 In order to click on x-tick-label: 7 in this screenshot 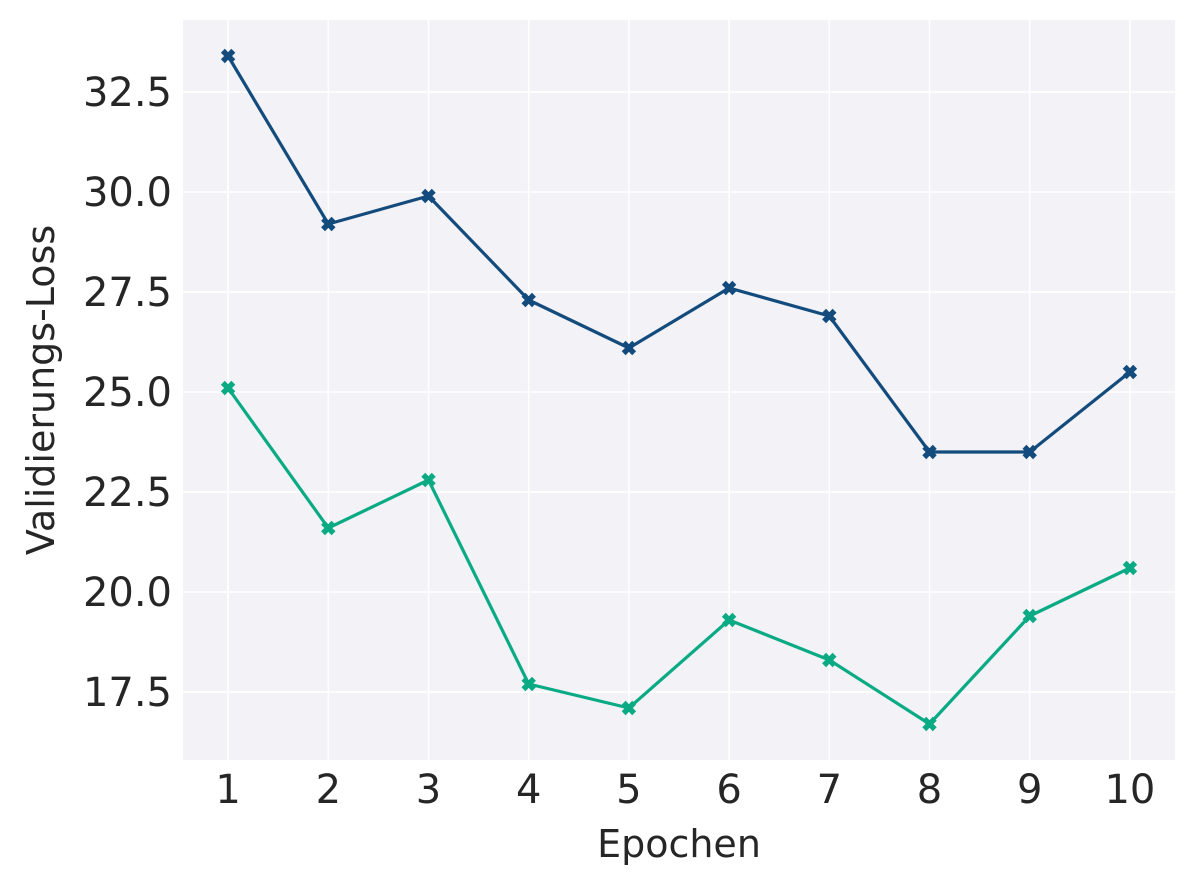, I will do `click(829, 790)`.